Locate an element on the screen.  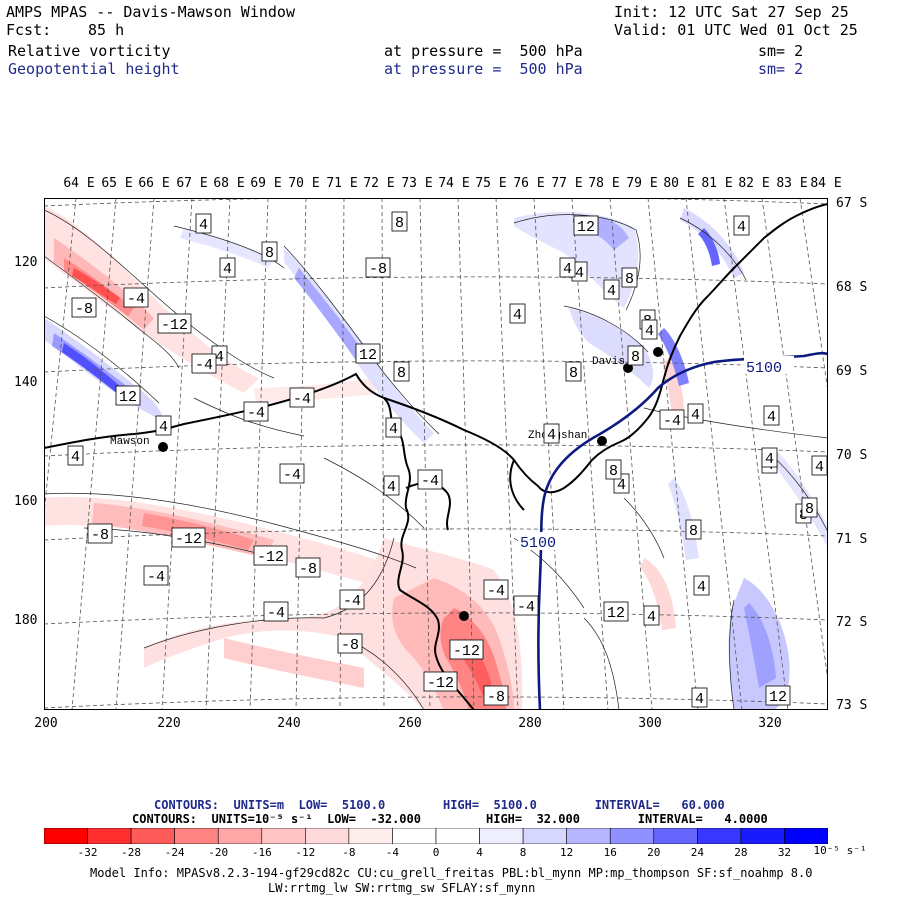
colorbar-tick-label: 4 is located at coordinates (479, 852).